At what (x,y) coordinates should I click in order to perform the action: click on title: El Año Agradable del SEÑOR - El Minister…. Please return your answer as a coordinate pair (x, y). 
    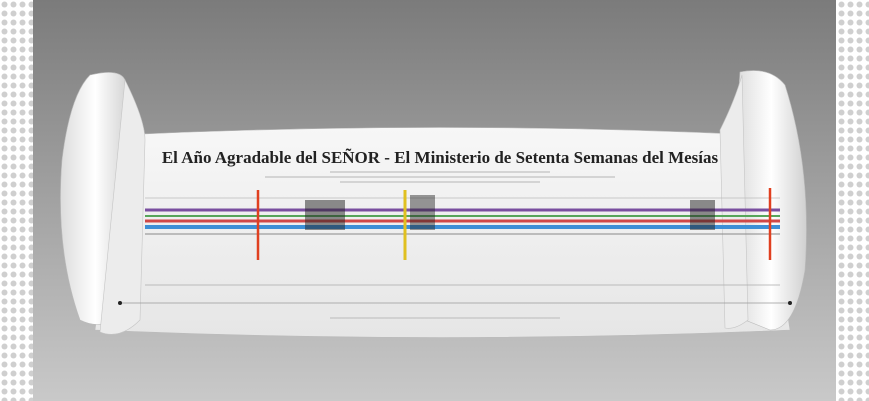
    Looking at the image, I should click on (440, 157).